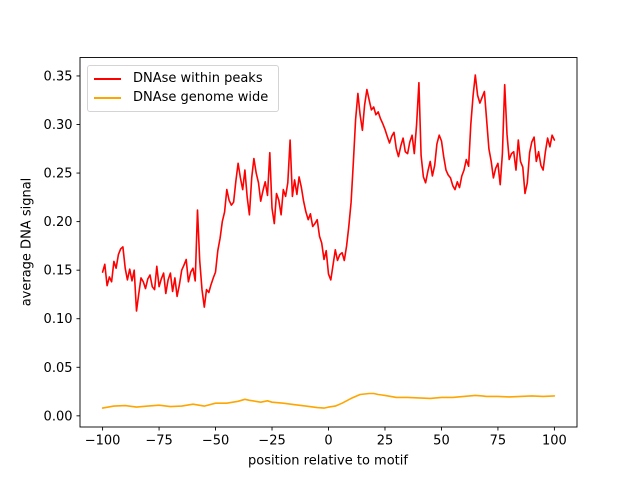 The height and width of the screenshot is (480, 640). Describe the element at coordinates (198, 78) in the screenshot. I see `legend-label: DNAse within peaks` at that location.